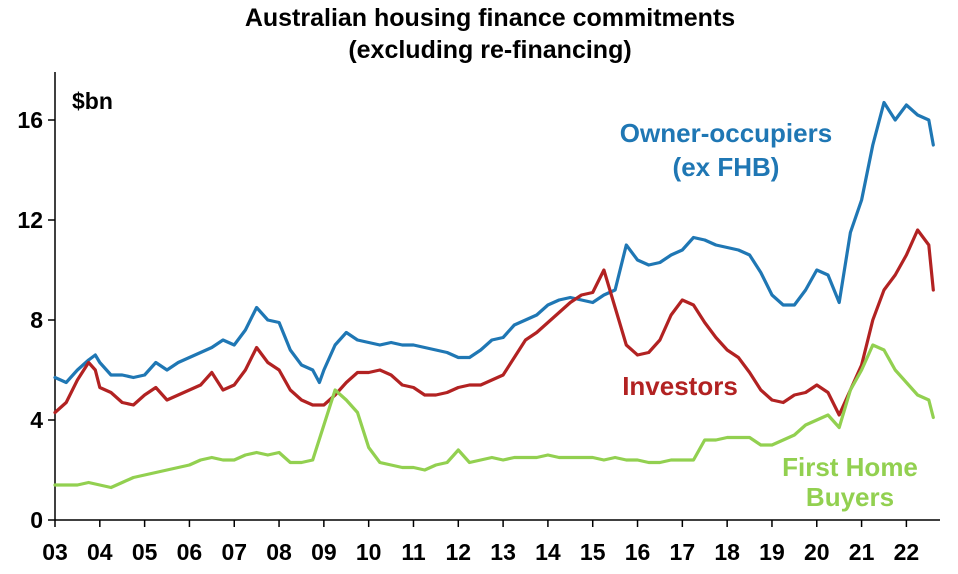 The image size is (958, 574). I want to click on x-tick-label: 21, so click(862, 552).